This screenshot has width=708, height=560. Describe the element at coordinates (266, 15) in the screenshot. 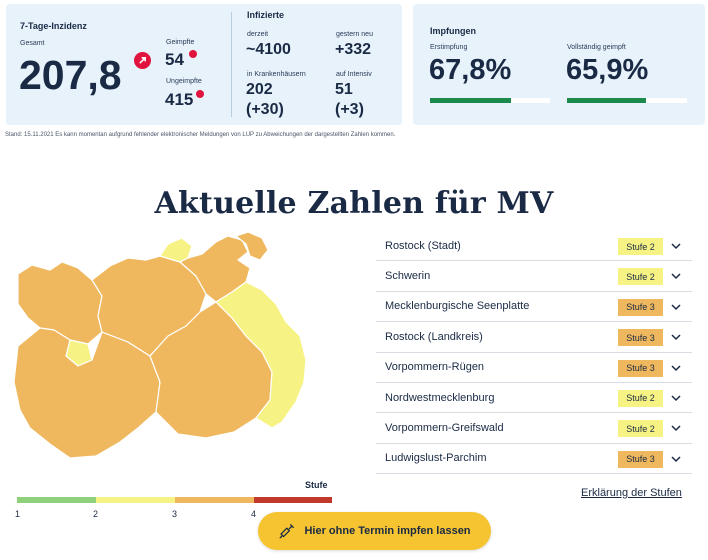

I see `infizierte-title: Infizierte` at that location.